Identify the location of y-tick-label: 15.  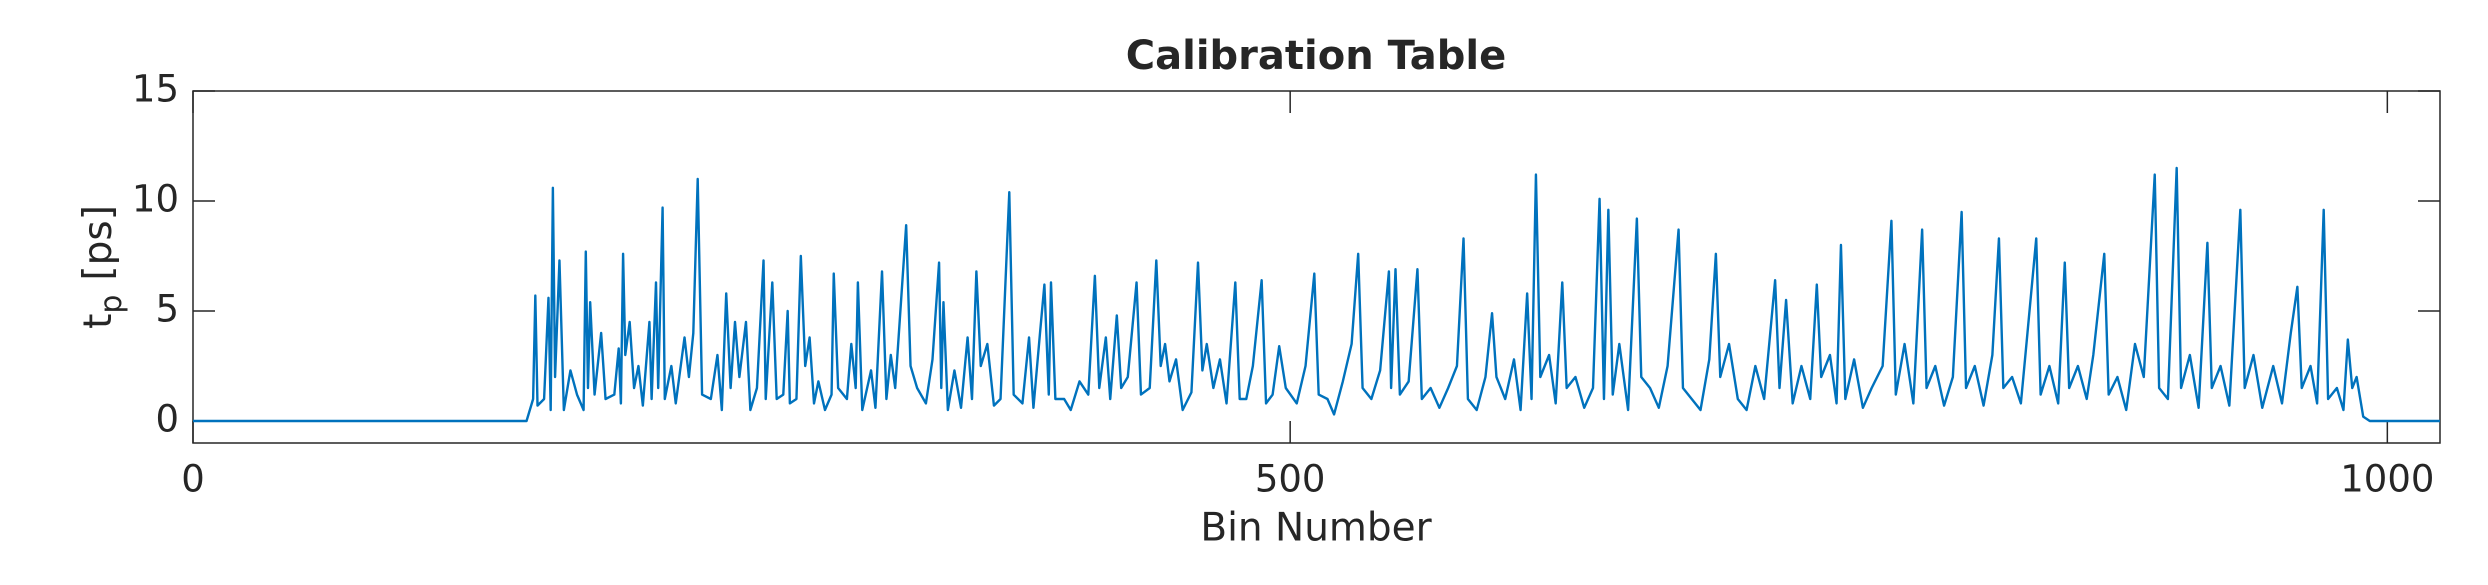
(155, 89).